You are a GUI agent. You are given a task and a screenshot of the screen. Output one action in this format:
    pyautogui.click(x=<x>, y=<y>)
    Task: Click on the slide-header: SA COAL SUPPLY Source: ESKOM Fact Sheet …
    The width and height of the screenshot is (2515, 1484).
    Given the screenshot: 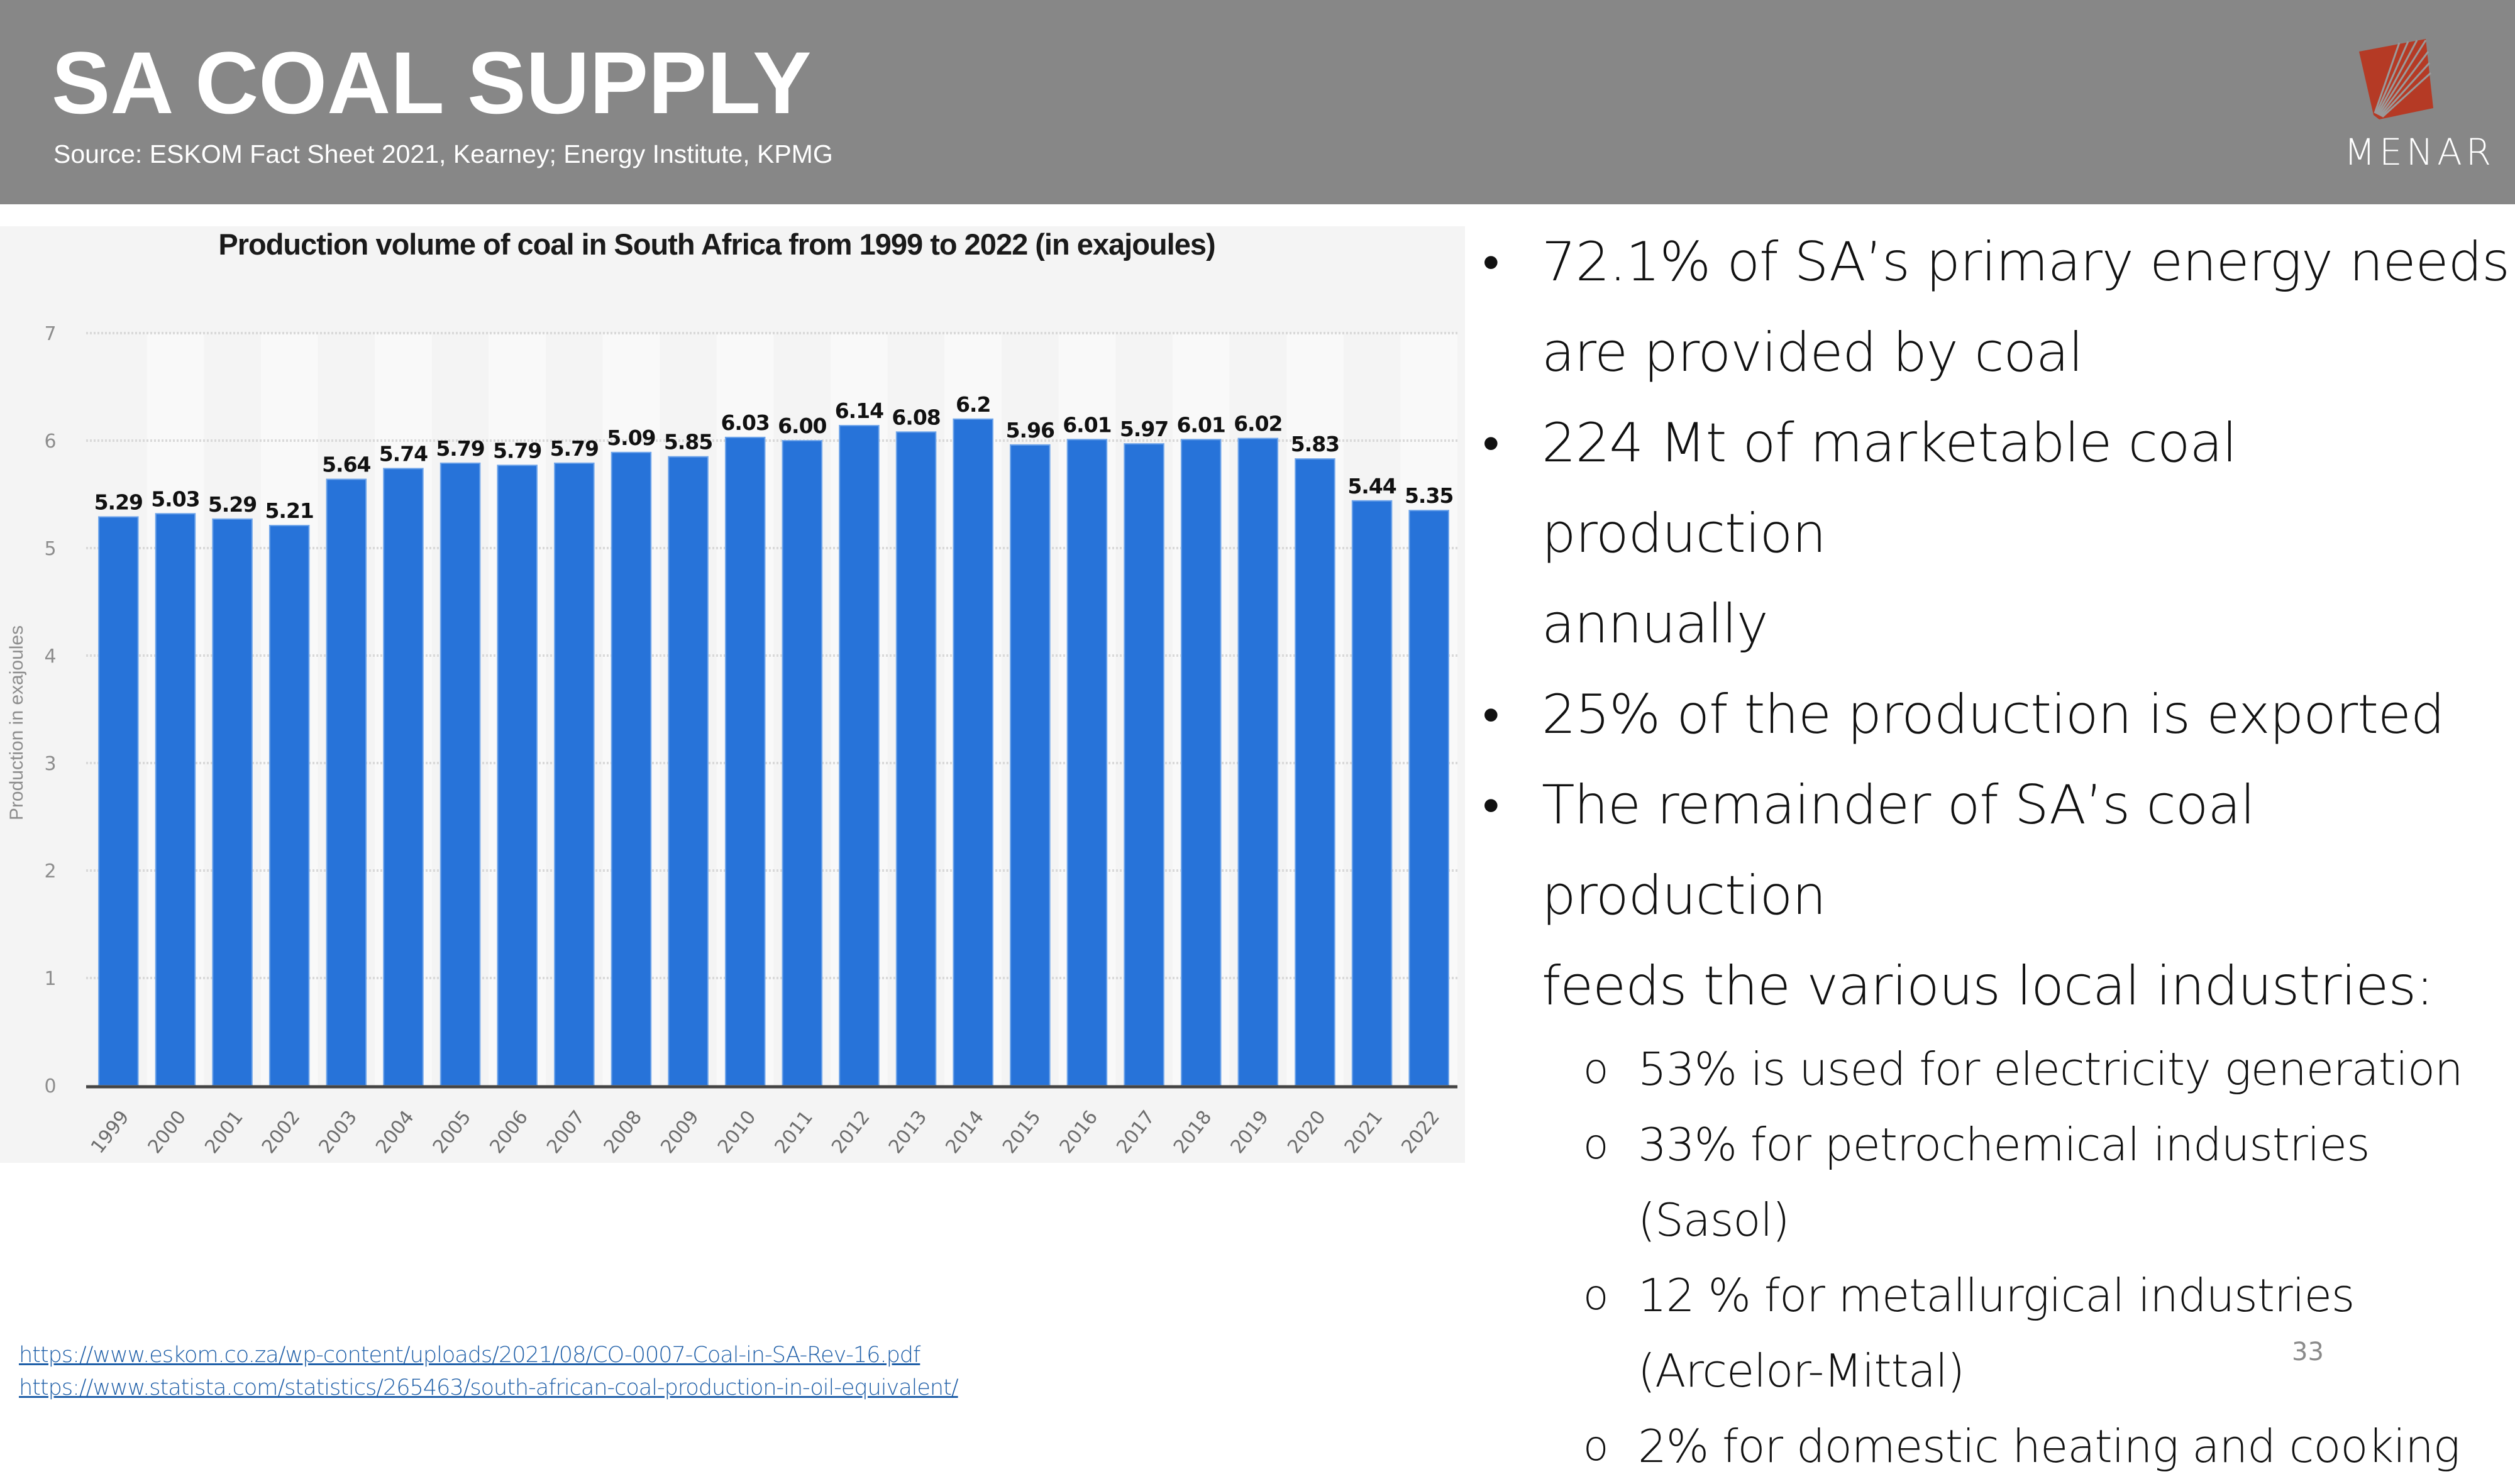 What is the action you would take?
    pyautogui.click(x=1258, y=102)
    